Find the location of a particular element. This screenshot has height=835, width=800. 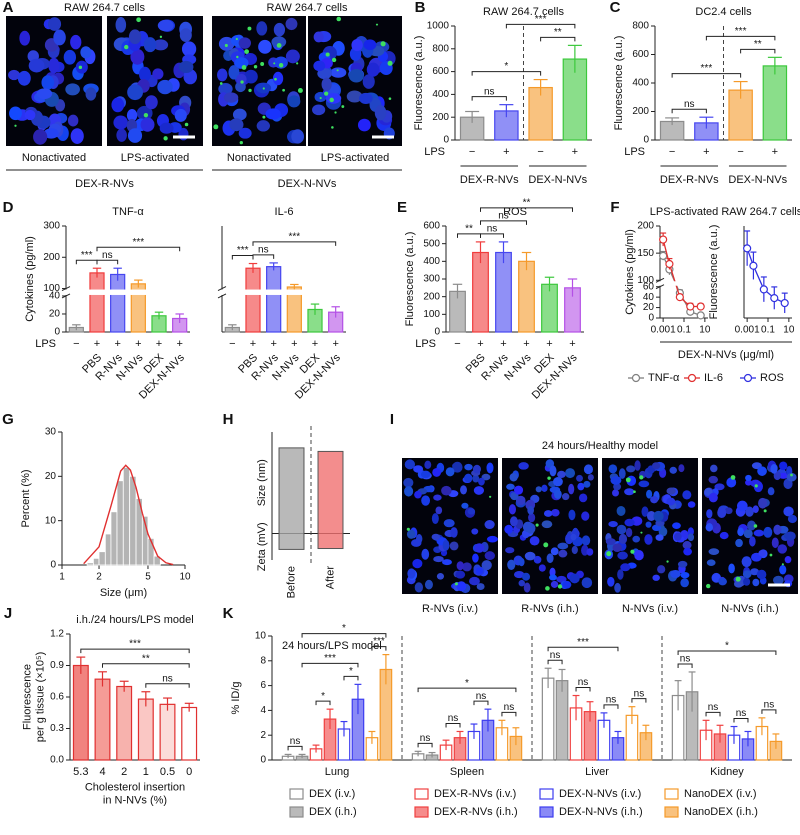

point is located at coordinates (753, 265).